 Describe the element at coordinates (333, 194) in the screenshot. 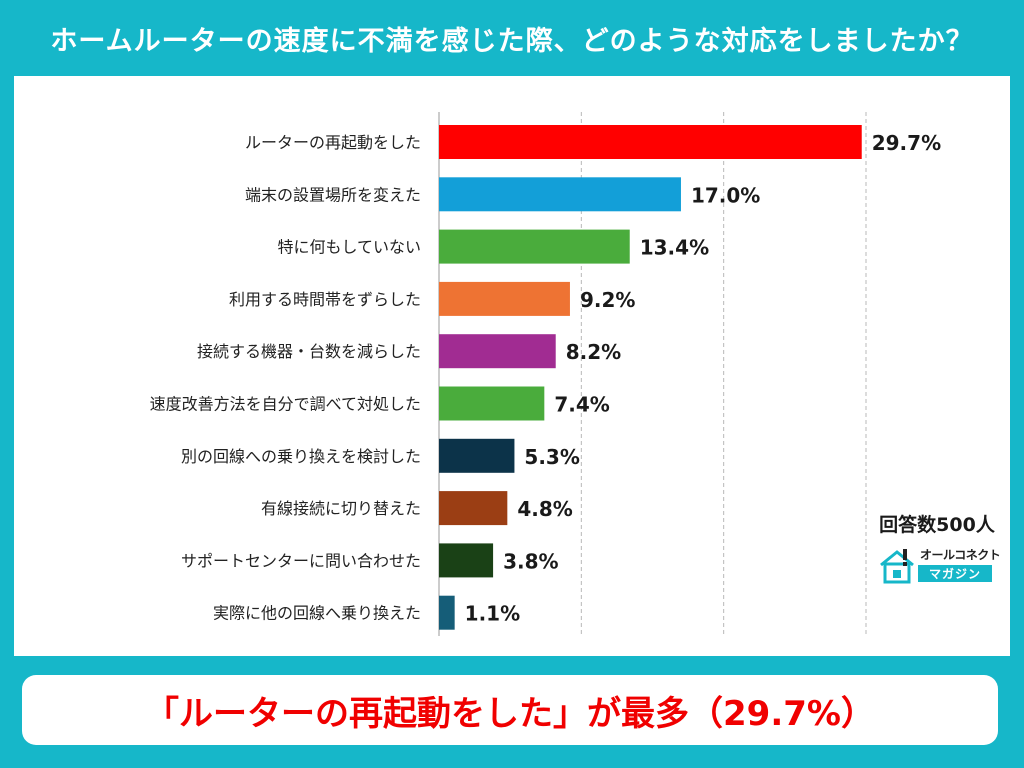

I see `category-label: 端末の設置場所を変えた` at that location.